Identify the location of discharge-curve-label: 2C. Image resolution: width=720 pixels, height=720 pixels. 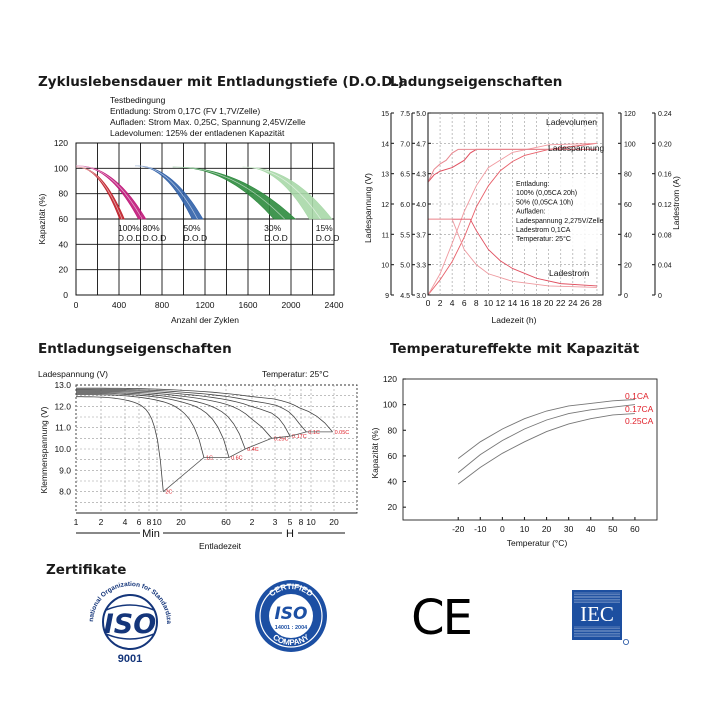
(168, 493).